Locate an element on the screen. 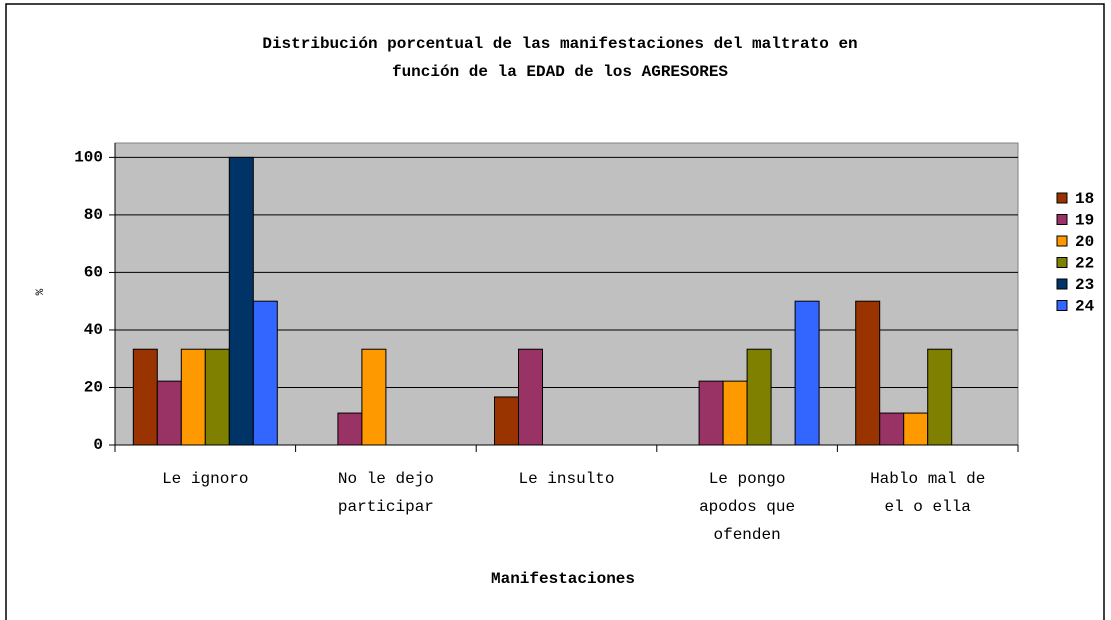 Image resolution: width=1111 pixels, height=620 pixels. chart-title: función de la EDAD de los AGRESORES is located at coordinates (560, 72).